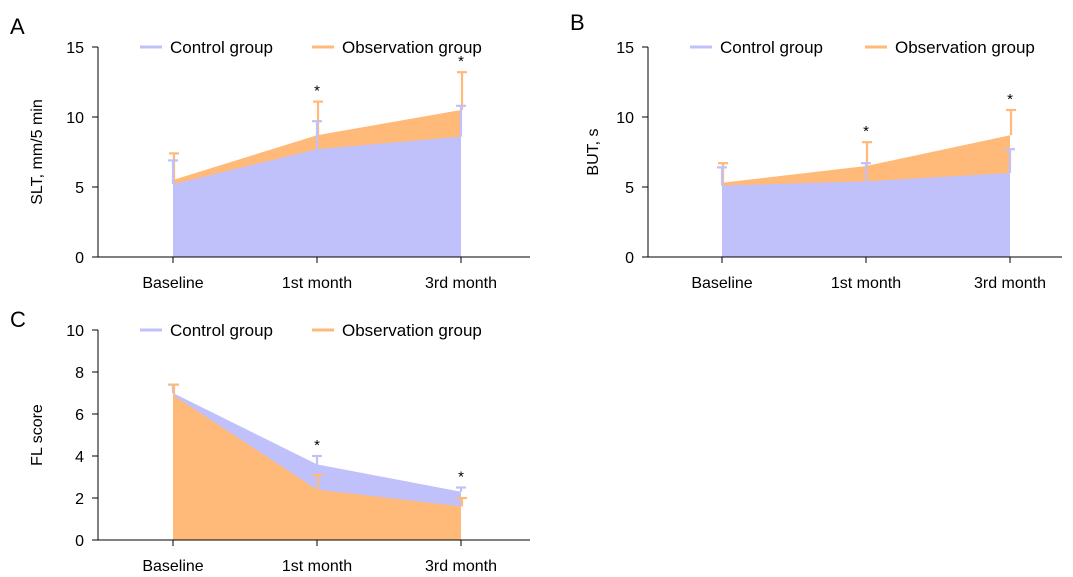 This screenshot has height=577, width=1073. What do you see at coordinates (79, 499) in the screenshot?
I see `y-tick-label: 2` at bounding box center [79, 499].